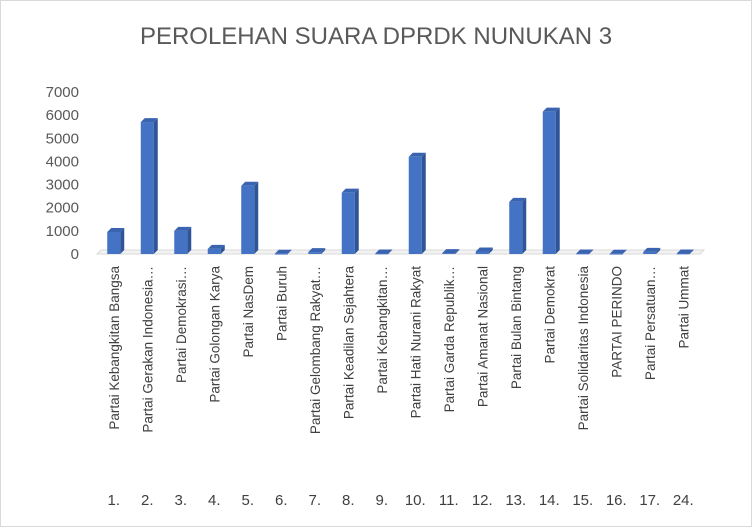  I want to click on y-tick-label: 7000, so click(62, 92).